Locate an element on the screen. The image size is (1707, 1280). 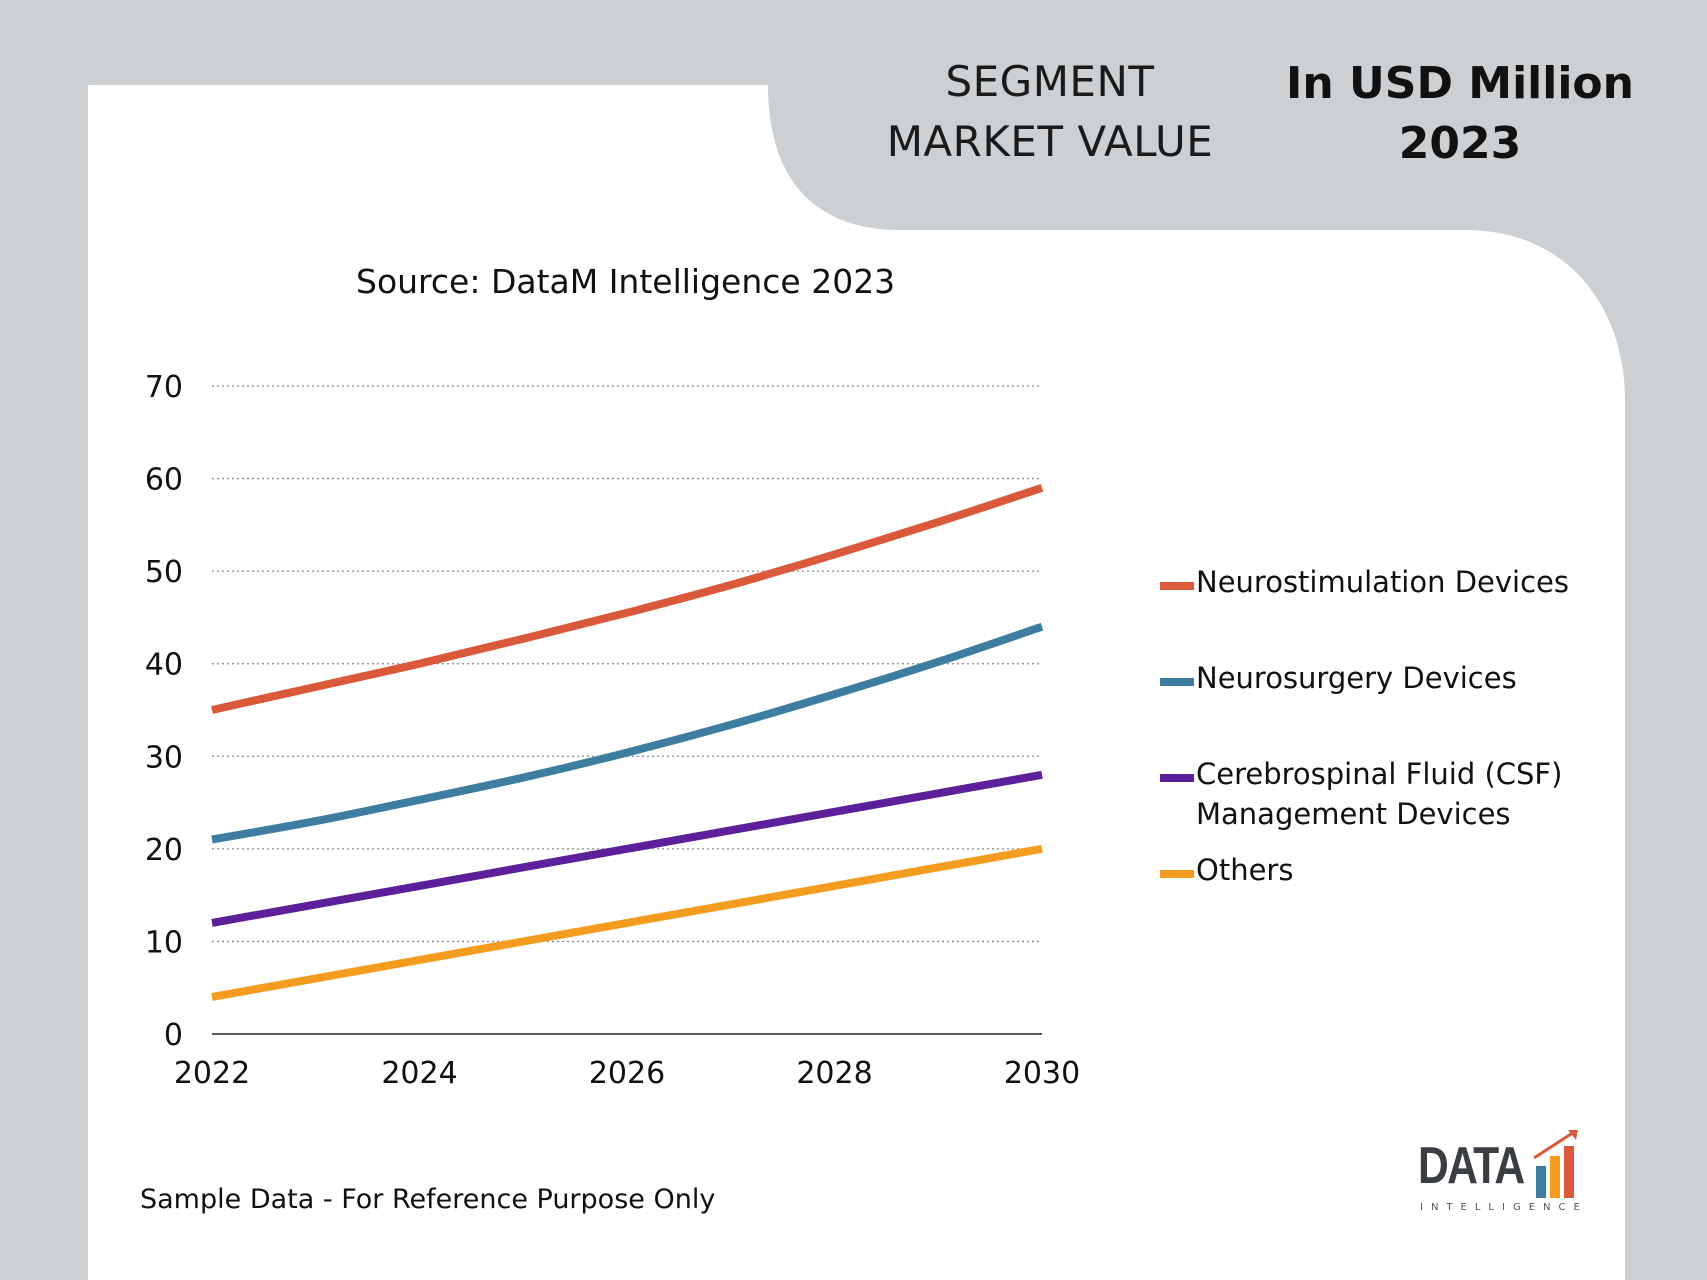
segment-title-line2: MARKET VALUE is located at coordinates (1050, 141).